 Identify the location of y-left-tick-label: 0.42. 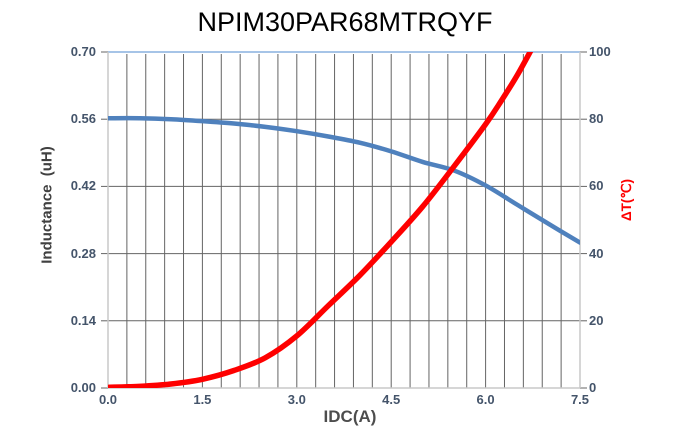
(83, 186).